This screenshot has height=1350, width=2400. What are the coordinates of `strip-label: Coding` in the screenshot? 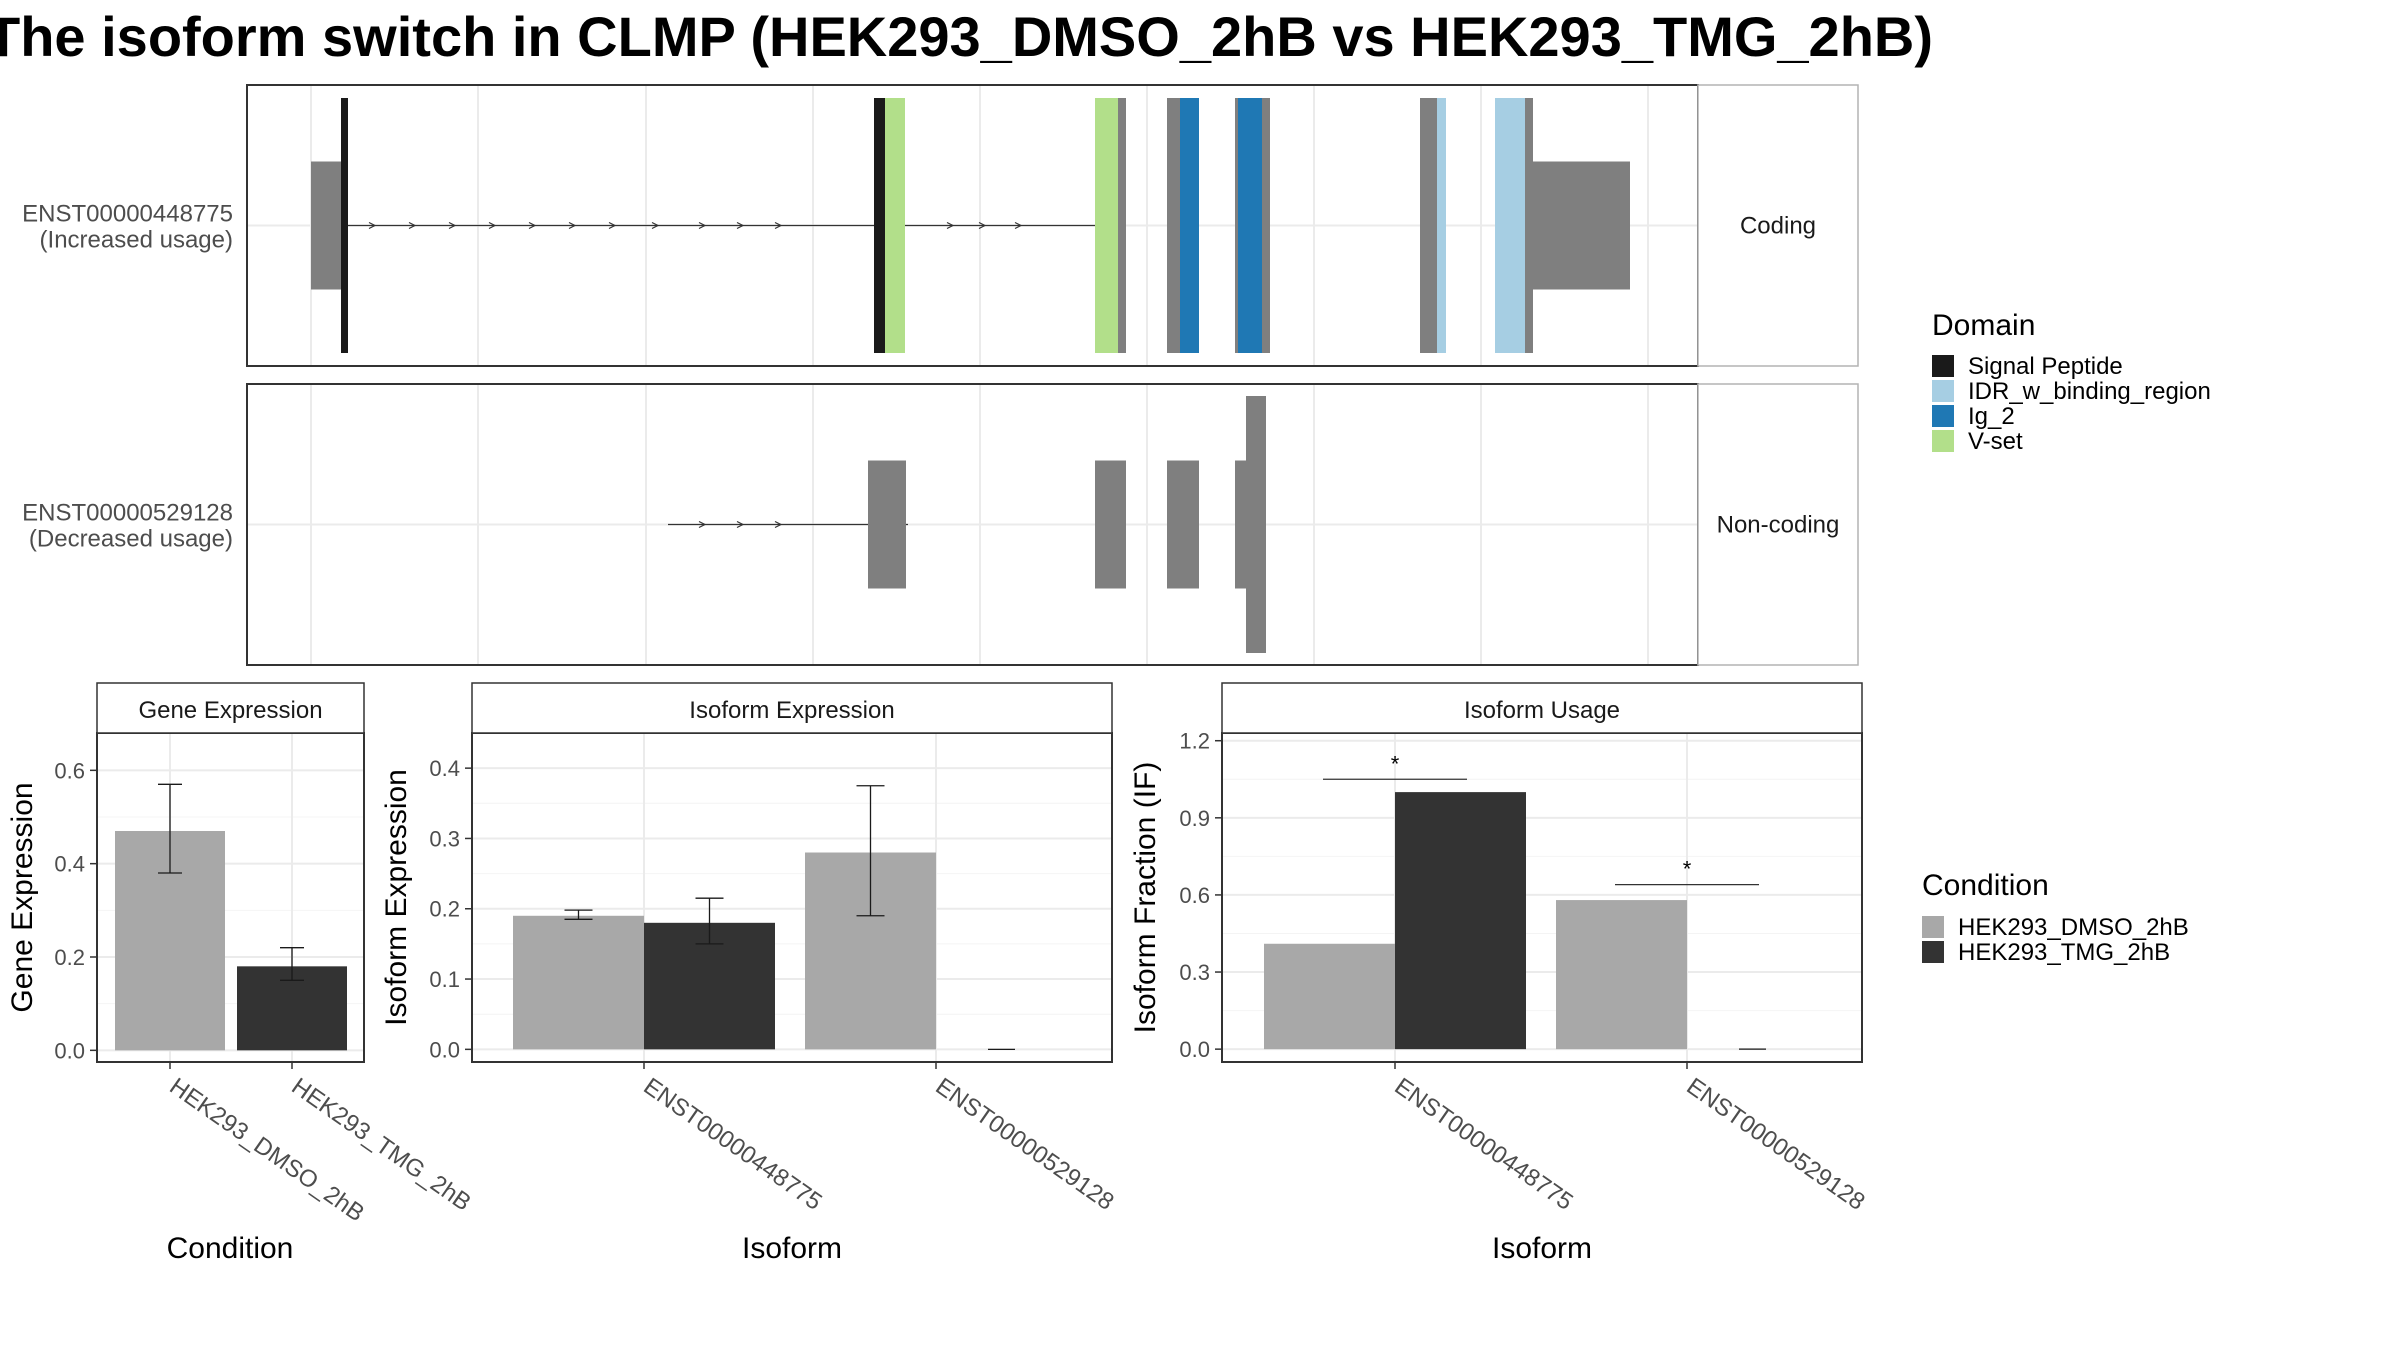 It's located at (1778, 226).